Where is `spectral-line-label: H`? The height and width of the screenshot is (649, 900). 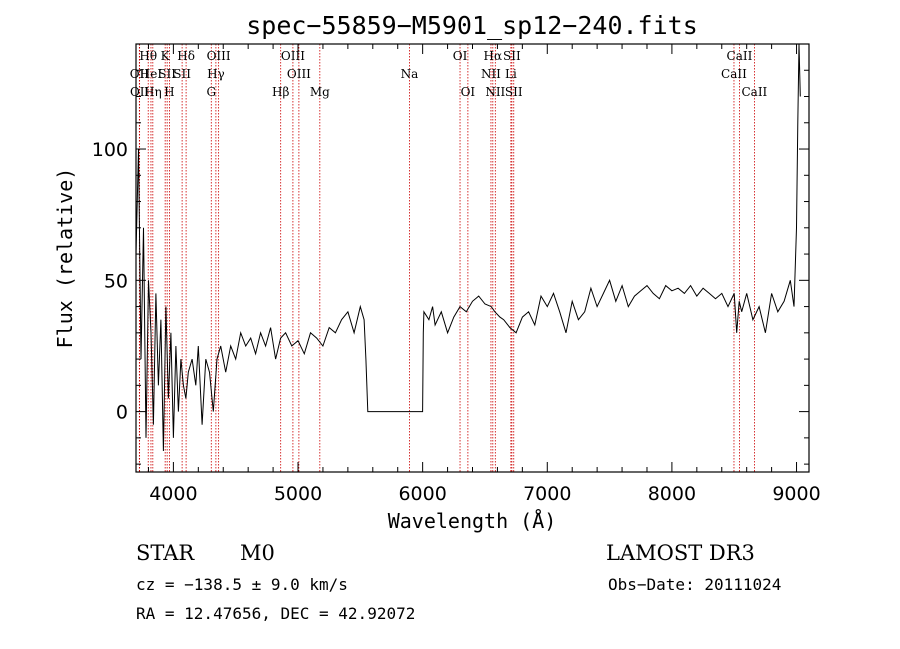
spectral-line-label: H is located at coordinates (169, 92).